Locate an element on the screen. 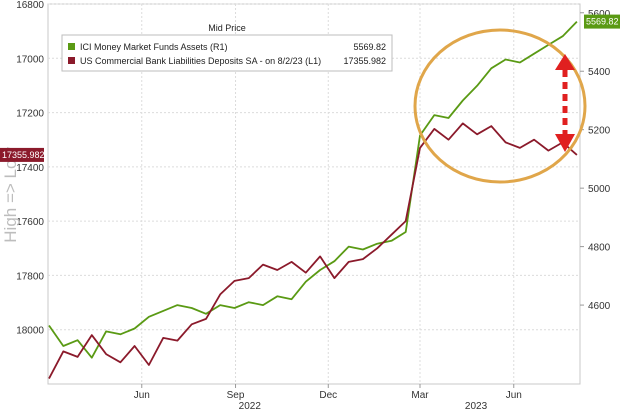 This screenshot has height=411, width=620. right-tick-label: 5600 is located at coordinates (599, 14).